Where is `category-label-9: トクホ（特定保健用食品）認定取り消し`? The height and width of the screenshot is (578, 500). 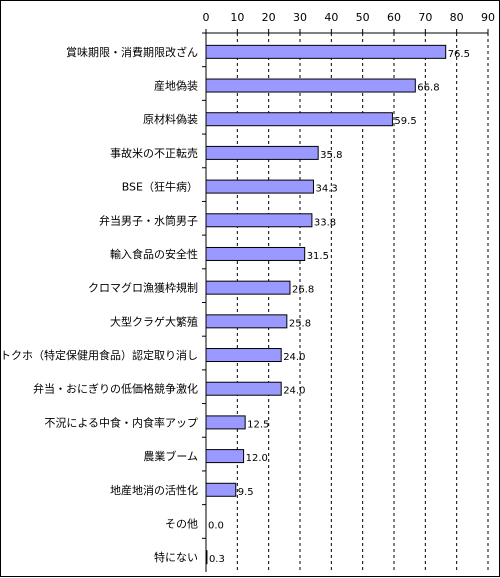
category-label-9: トクホ（特定保健用食品）認定取り消し is located at coordinates (99, 355).